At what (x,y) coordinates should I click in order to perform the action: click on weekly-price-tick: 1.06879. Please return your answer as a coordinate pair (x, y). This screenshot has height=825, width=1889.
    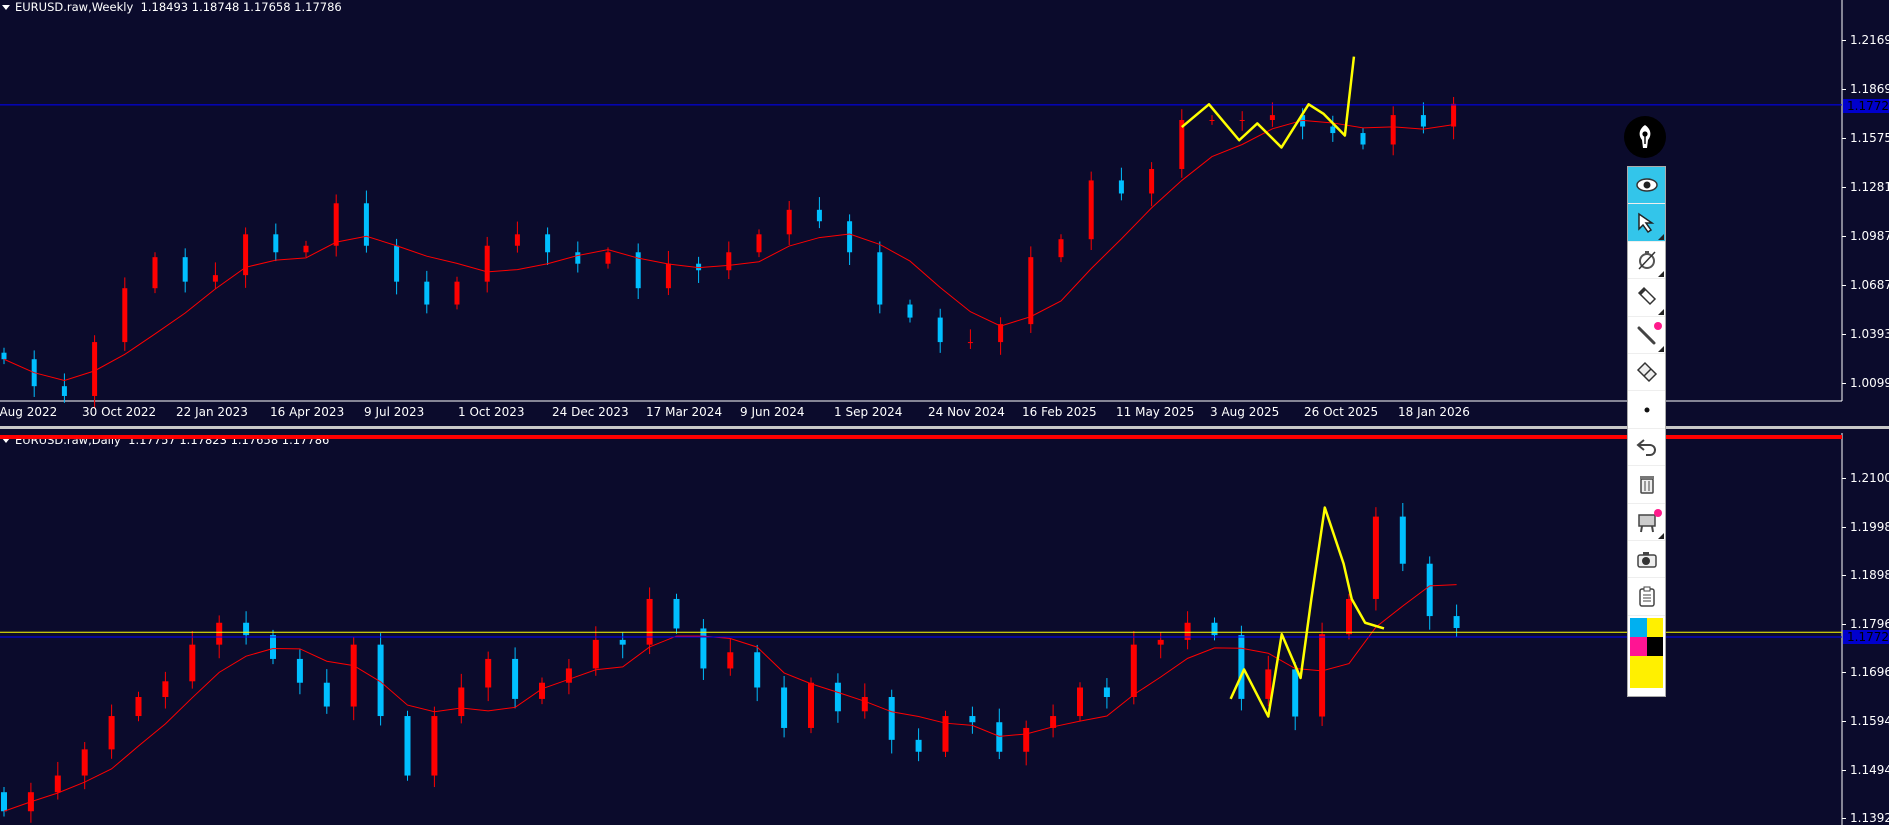
    Looking at the image, I should click on (1865, 285).